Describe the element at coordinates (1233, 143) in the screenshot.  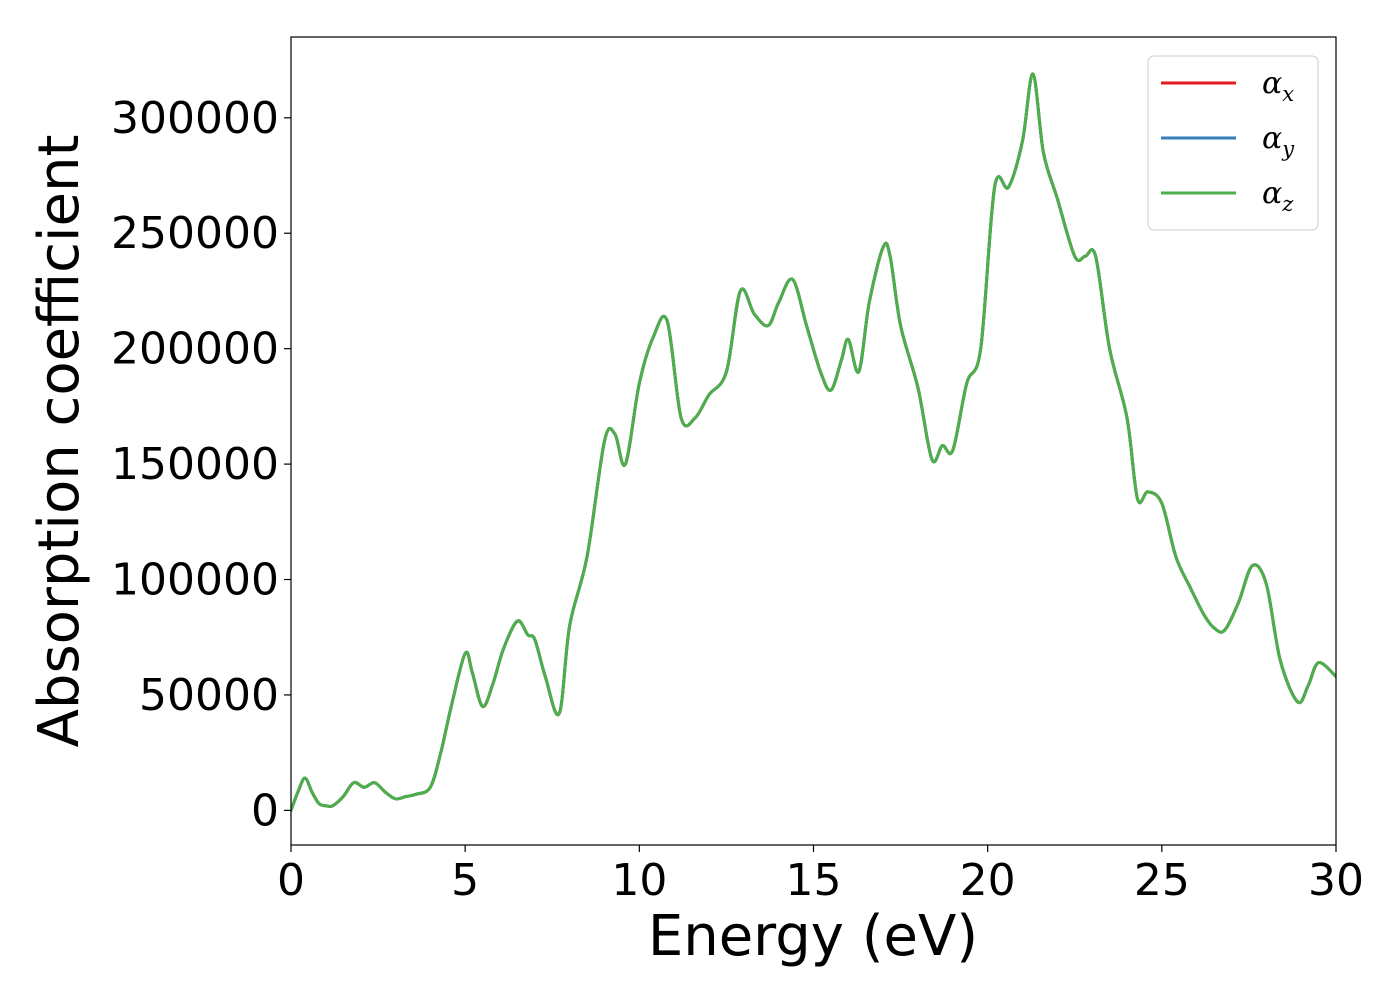
I see `legend-box` at that location.